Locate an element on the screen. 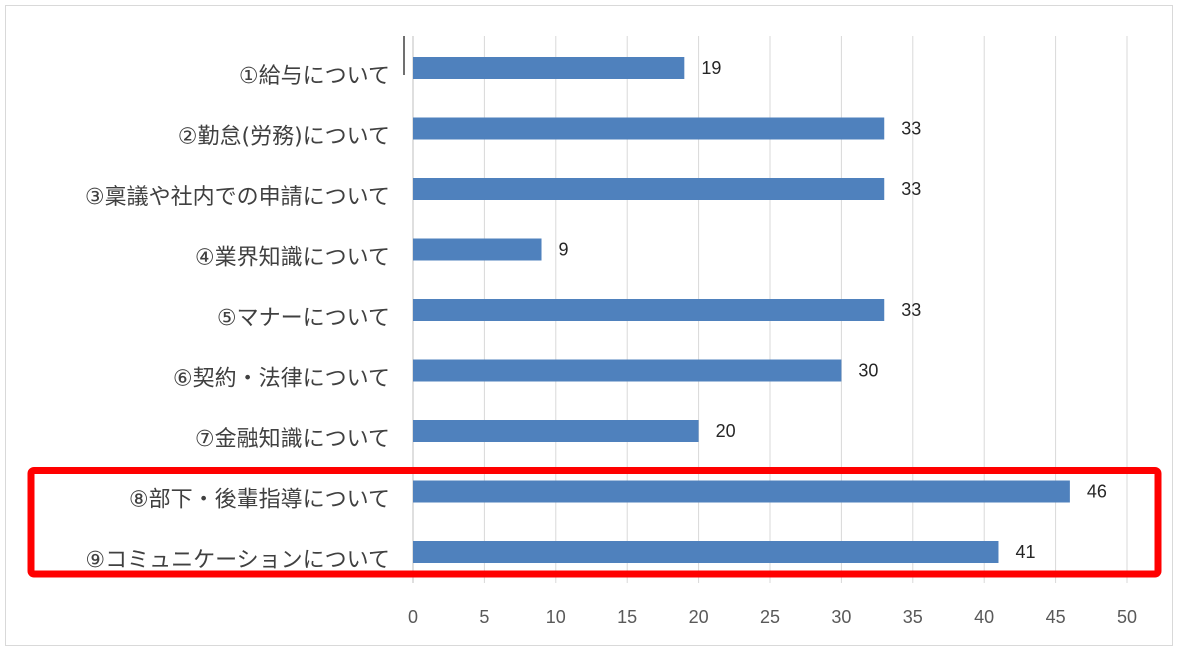  x-tick-label: 45 is located at coordinates (1056, 617).